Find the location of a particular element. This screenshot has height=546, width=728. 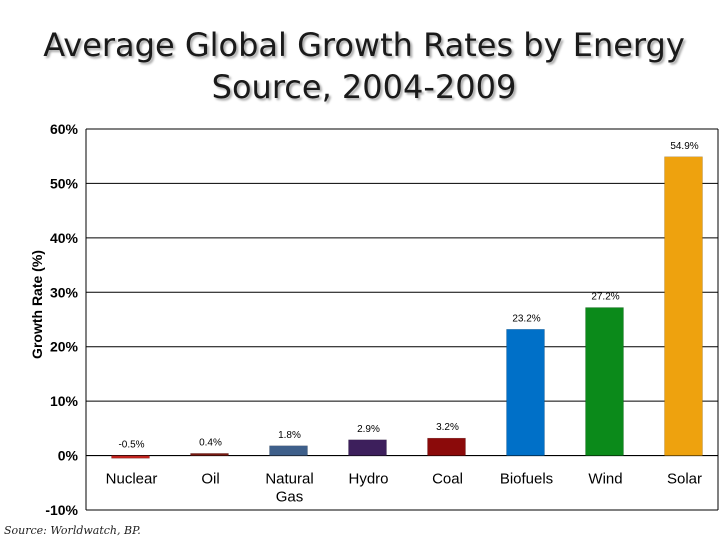

data-label: 0.4% is located at coordinates (210, 442).